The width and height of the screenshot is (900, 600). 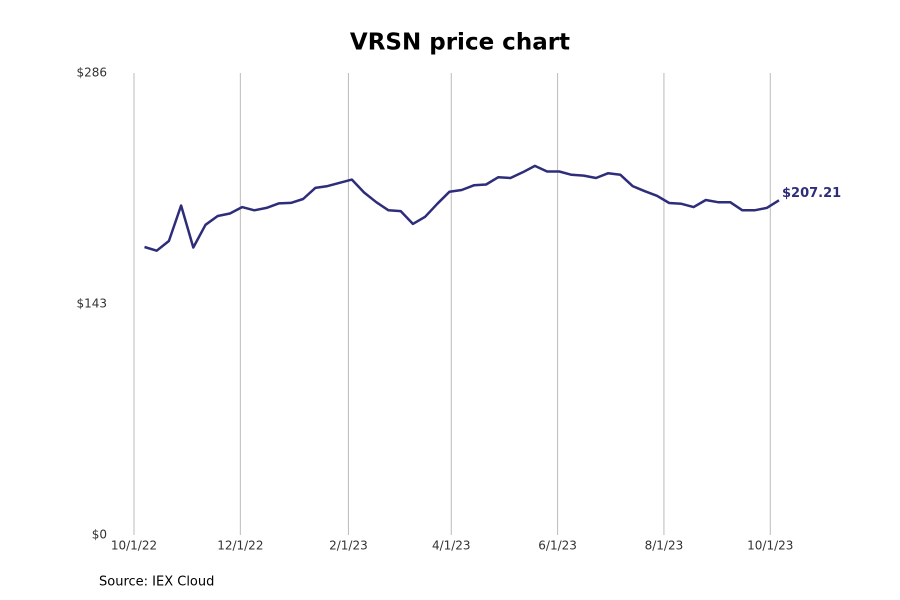 I want to click on value-label: $207.21, so click(x=811, y=193).